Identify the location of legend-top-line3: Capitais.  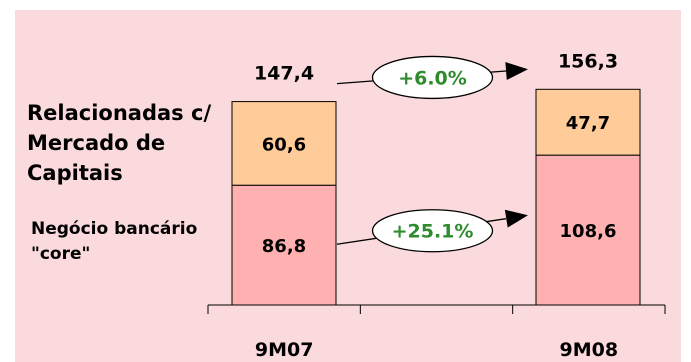
(75, 173).